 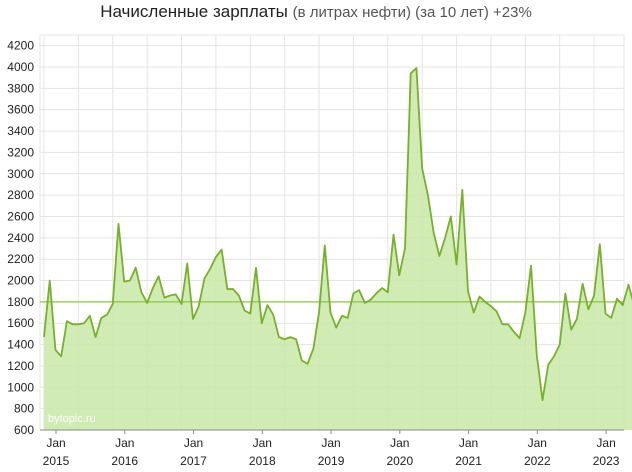 I want to click on y-tick-label: 2000, so click(x=20, y=281).